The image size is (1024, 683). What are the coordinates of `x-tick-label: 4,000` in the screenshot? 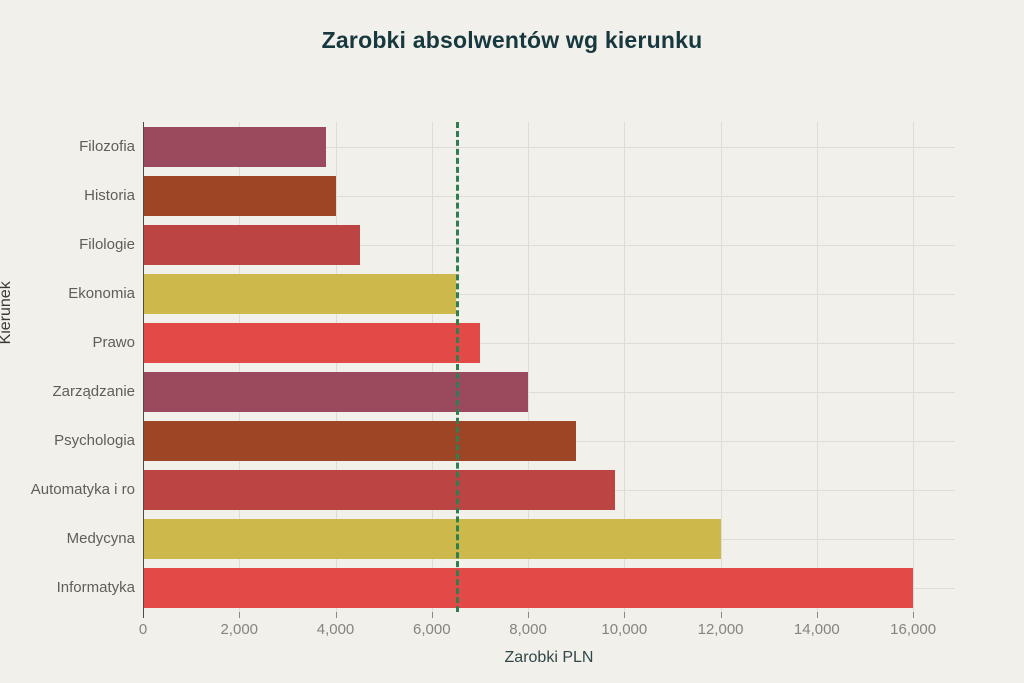 It's located at (335, 629).